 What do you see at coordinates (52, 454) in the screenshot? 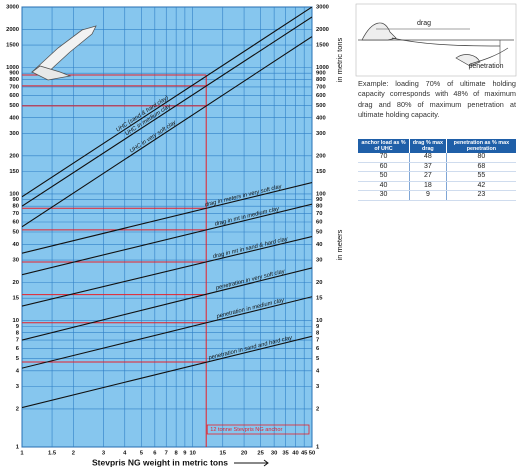
I see `x-tick-label: 1.5` at bounding box center [52, 454].